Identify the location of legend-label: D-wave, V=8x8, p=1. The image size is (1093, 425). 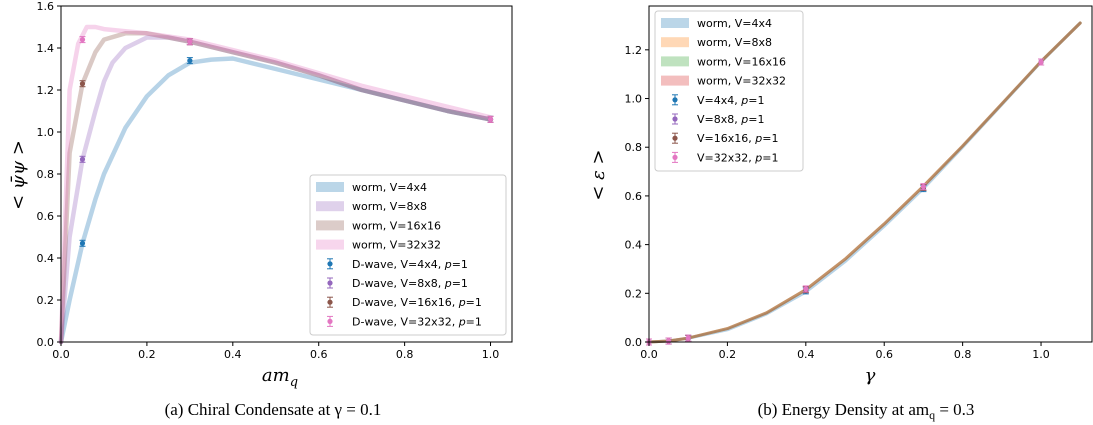
(410, 283).